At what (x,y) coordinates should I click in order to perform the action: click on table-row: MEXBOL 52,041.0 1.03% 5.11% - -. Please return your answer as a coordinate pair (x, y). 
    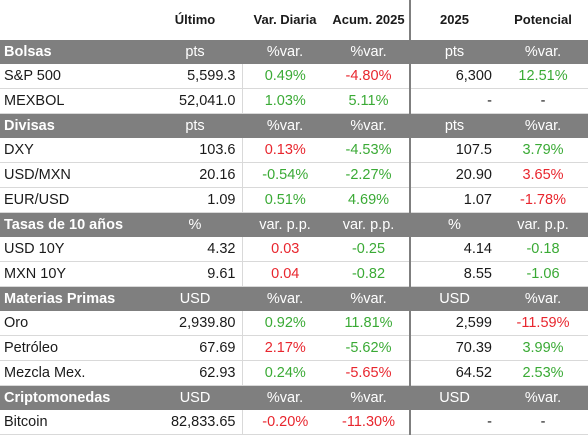
    Looking at the image, I should click on (294, 101).